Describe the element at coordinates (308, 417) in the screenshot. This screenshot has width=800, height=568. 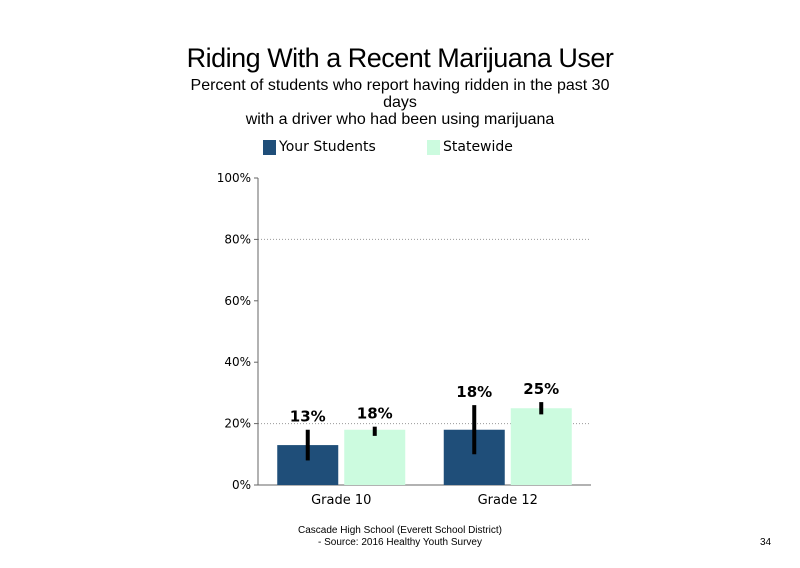
I see `data-label: 13%` at that location.